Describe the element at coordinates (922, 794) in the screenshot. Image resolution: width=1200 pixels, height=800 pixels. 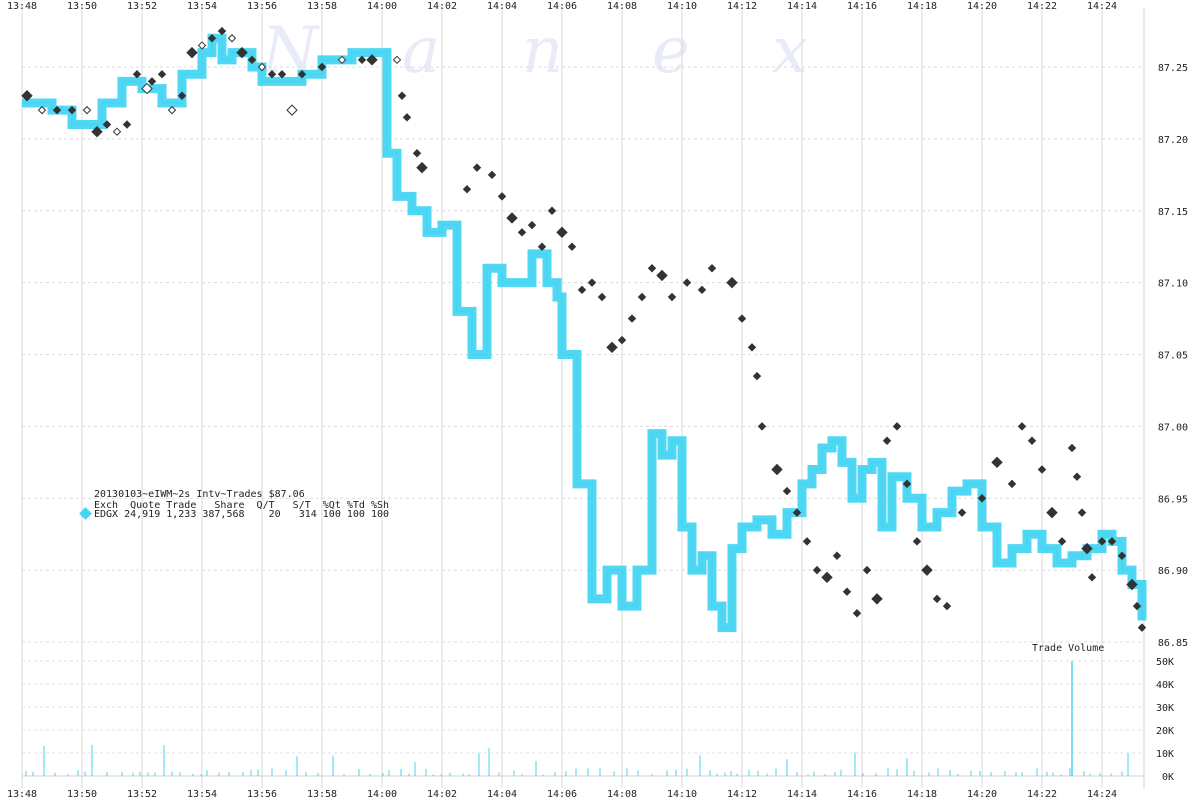
I see `time-tick-label-bottom: 14:18` at that location.